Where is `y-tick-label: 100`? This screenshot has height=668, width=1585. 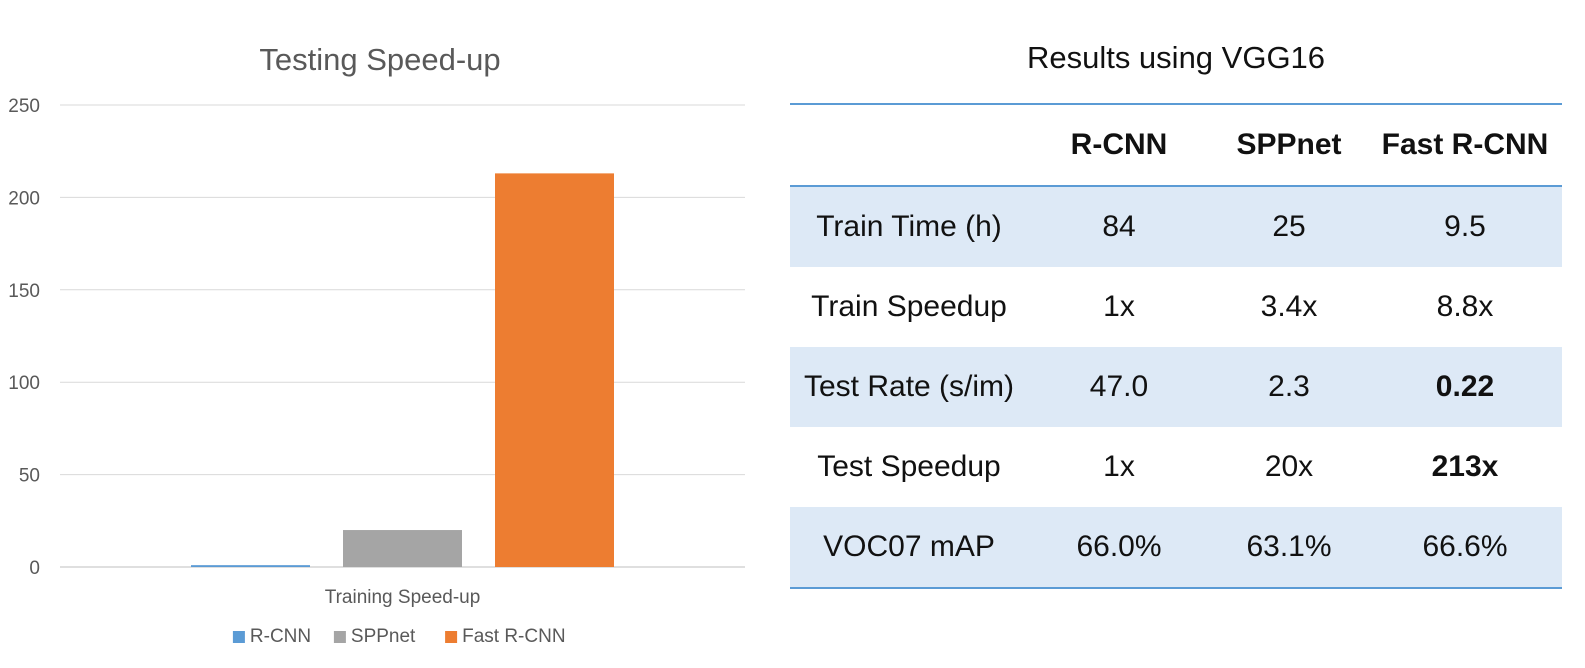
y-tick-label: 100 is located at coordinates (24, 383).